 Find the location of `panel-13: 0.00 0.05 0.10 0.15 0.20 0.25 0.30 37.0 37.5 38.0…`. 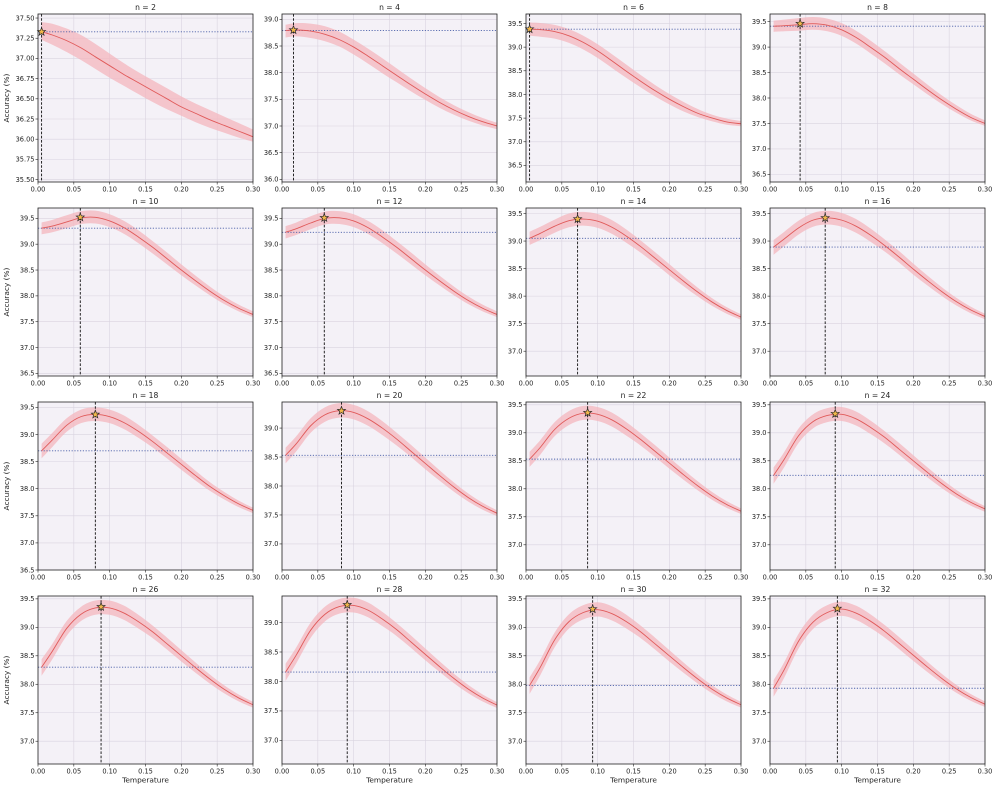

panel-13: 0.00 0.05 0.10 0.15 0.20 0.25 0.30 37.0 37.5 38.0… is located at coordinates (131, 685).